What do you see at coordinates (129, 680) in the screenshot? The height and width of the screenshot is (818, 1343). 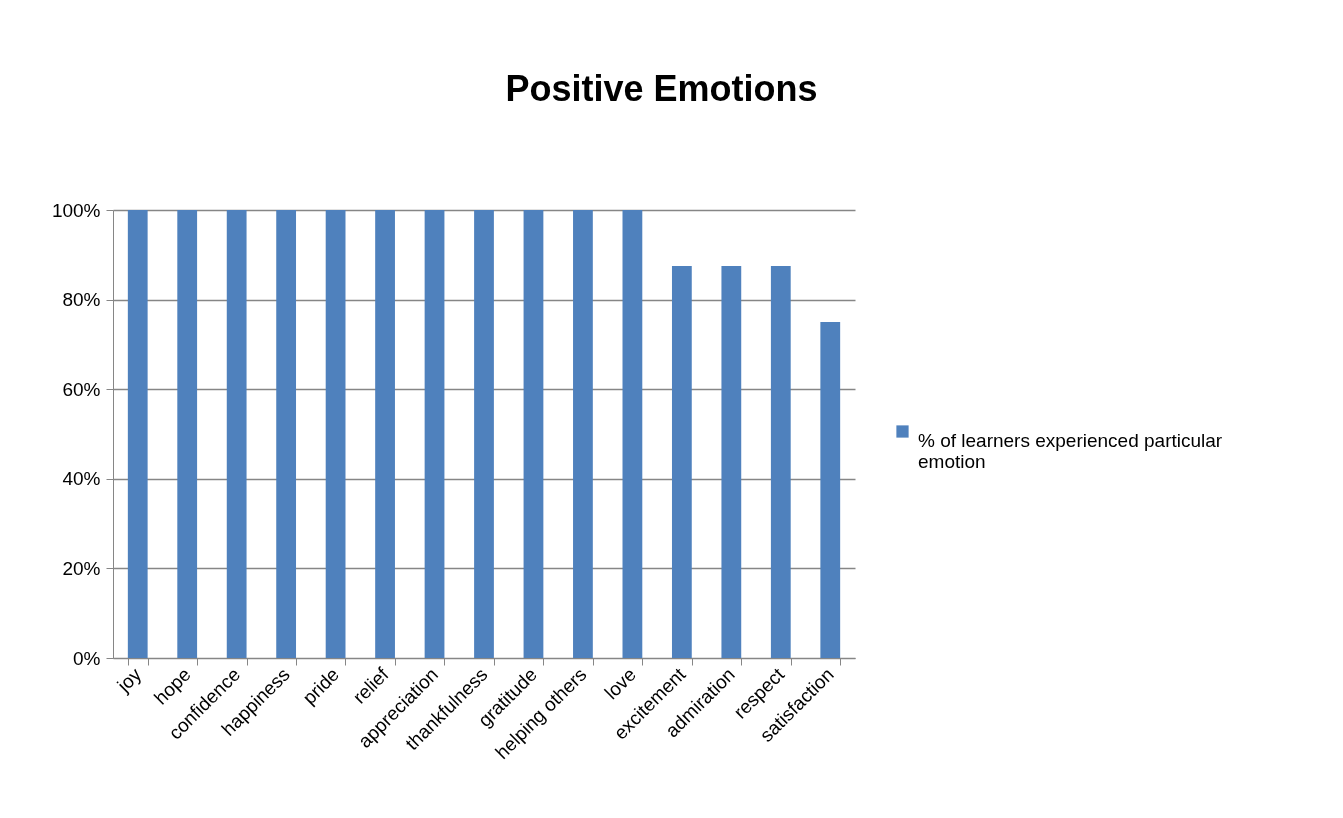 I see `x-tick-label: joy` at bounding box center [129, 680].